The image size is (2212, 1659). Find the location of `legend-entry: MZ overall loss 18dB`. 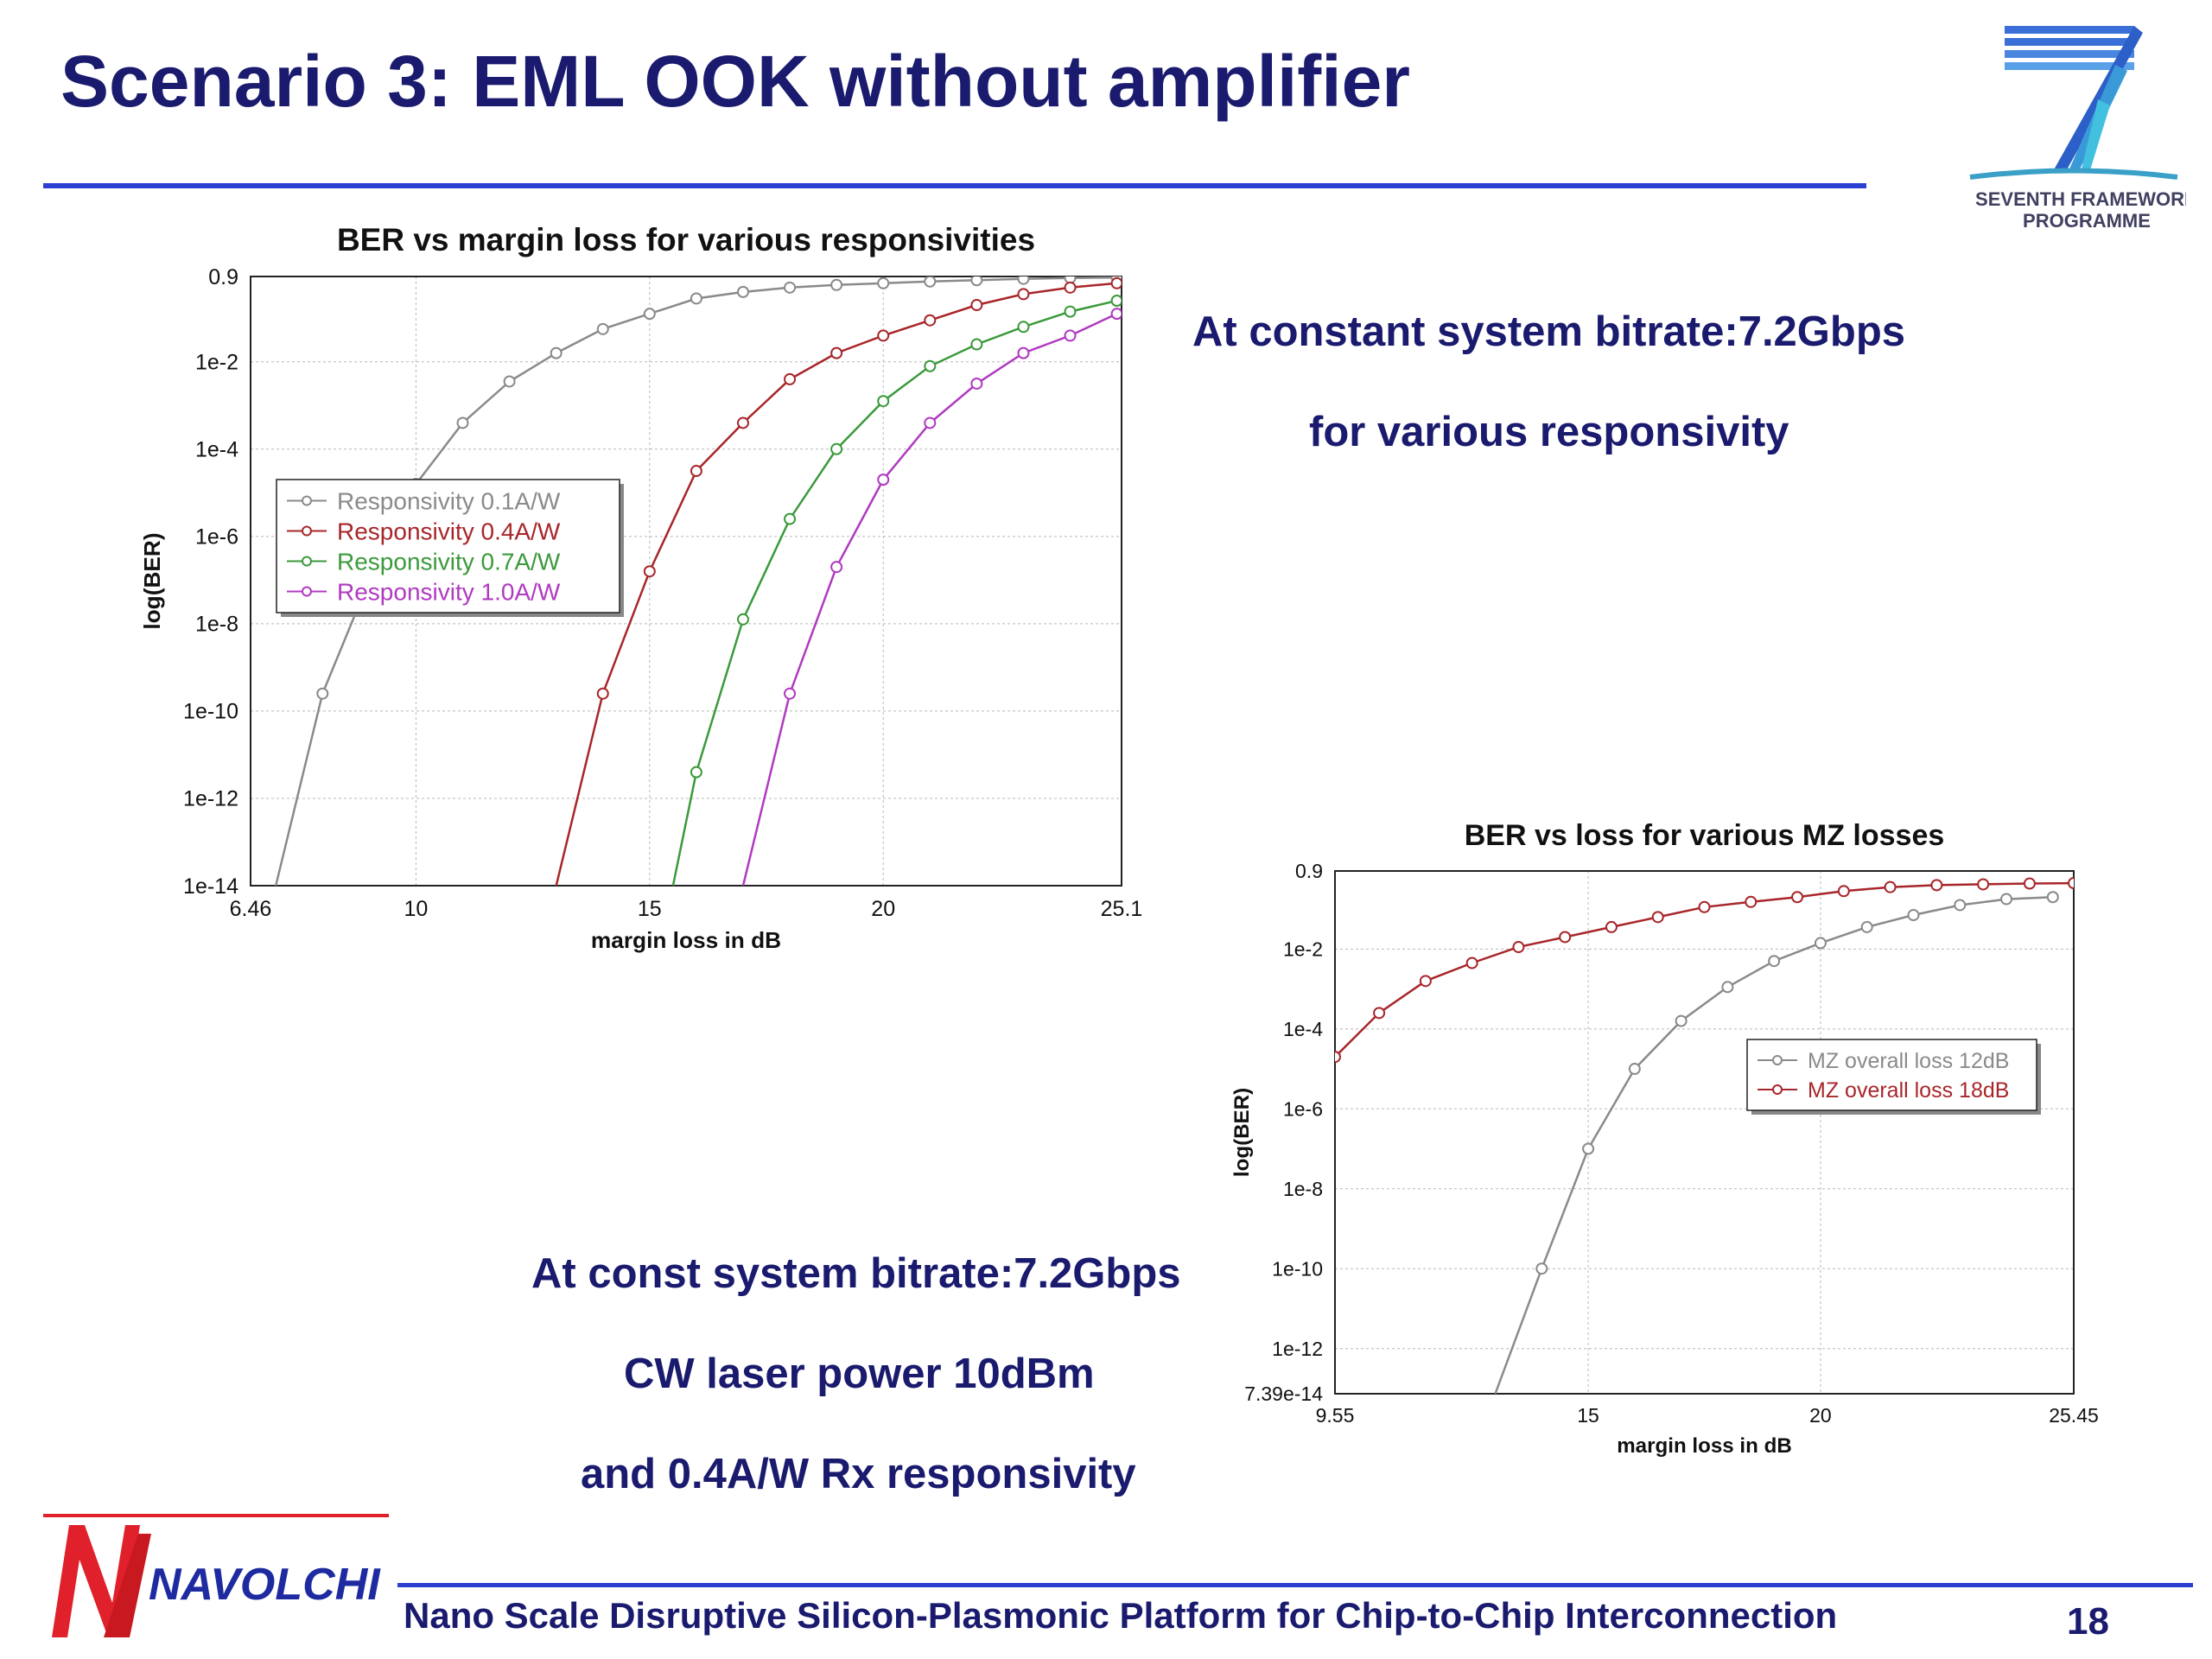

legend-entry: MZ overall loss 18dB is located at coordinates (1908, 1090).